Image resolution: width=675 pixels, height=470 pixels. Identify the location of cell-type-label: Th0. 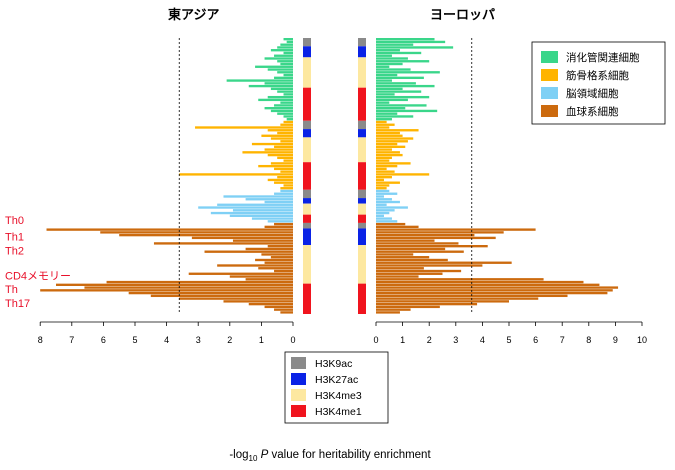
(14, 221).